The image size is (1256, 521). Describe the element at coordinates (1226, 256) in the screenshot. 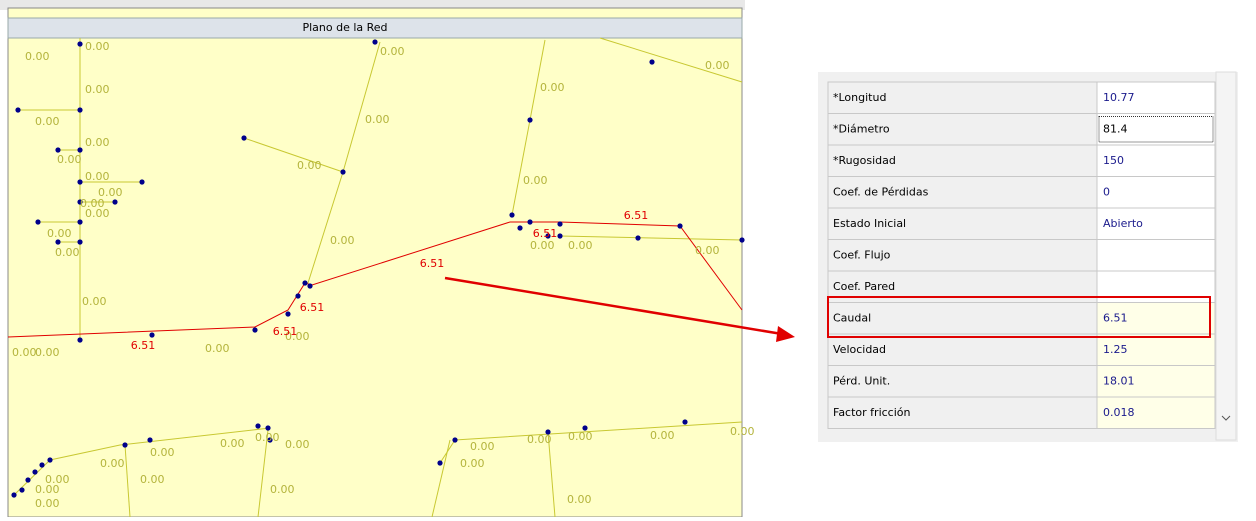

I see `scrollbar` at that location.